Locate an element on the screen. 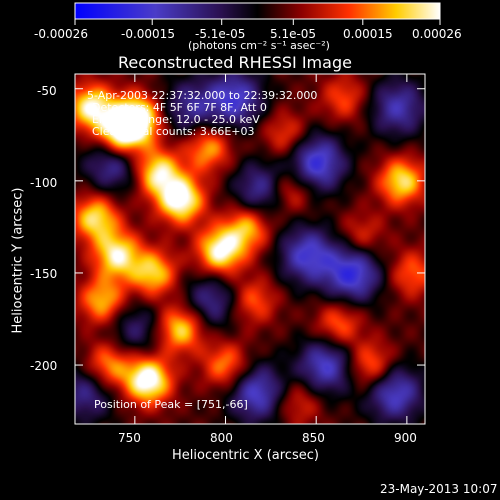 This screenshot has height=500, width=500. colorbar-unit-label: (photons cm⁻² s⁻¹ asec⁻²) is located at coordinates (259, 45).